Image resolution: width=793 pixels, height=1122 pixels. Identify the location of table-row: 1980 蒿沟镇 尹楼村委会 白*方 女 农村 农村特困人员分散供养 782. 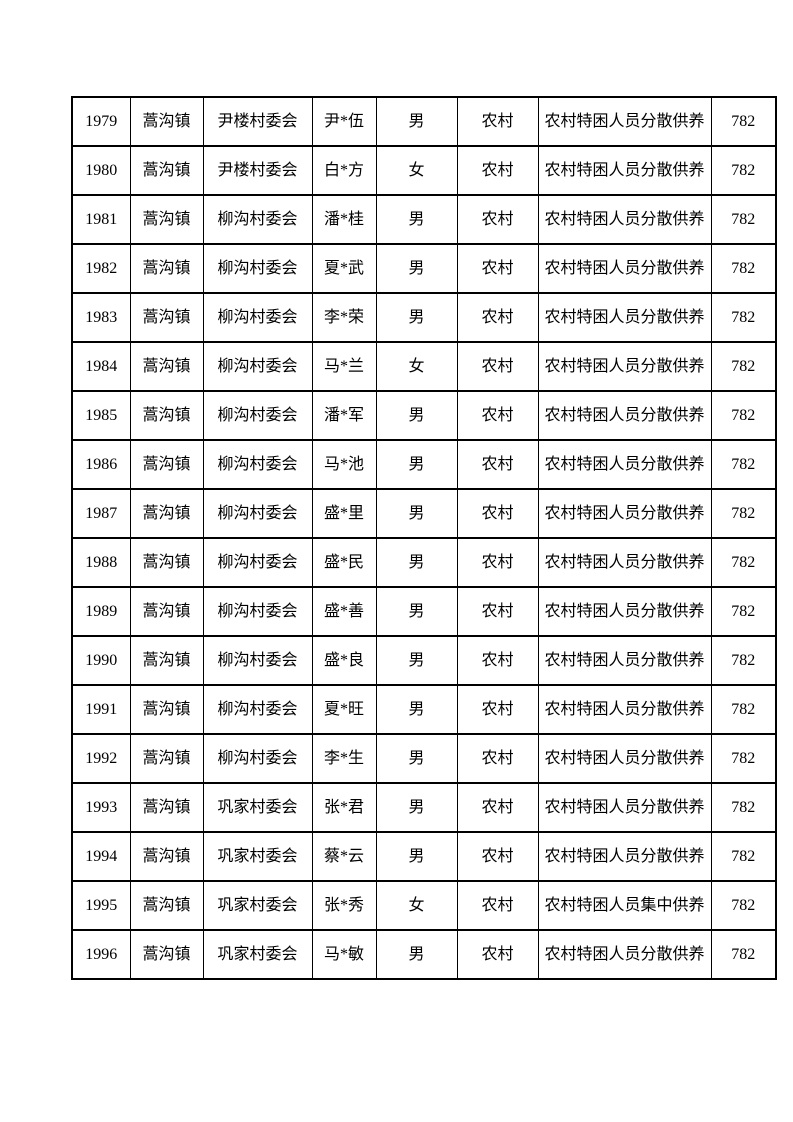
(424, 170).